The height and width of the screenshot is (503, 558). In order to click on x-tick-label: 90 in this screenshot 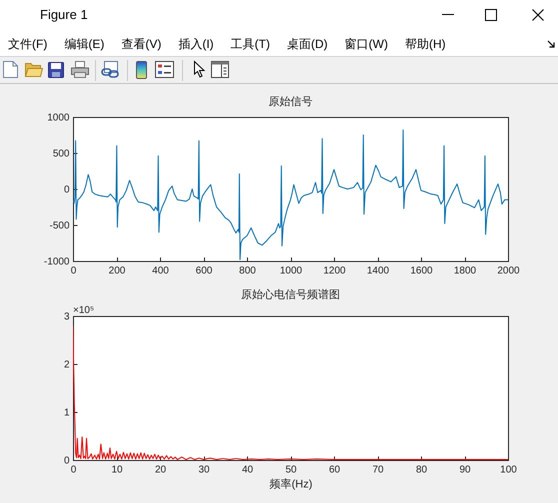, I will do `click(465, 470)`.